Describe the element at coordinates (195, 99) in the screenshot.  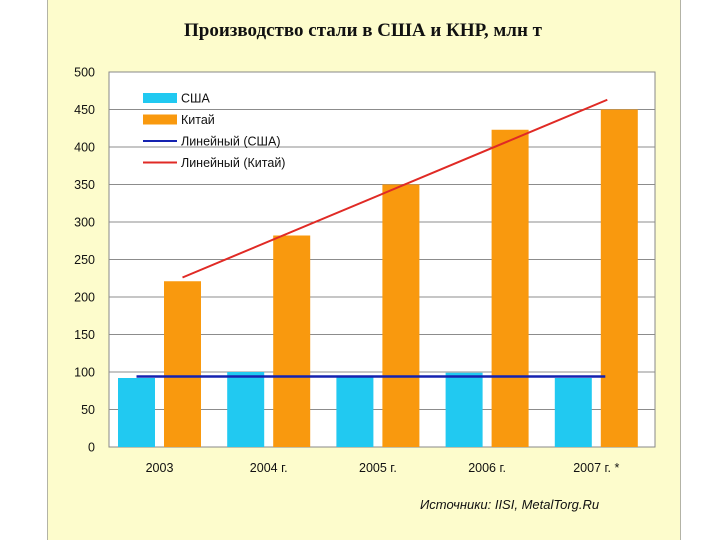
I see `legend-label: США` at that location.